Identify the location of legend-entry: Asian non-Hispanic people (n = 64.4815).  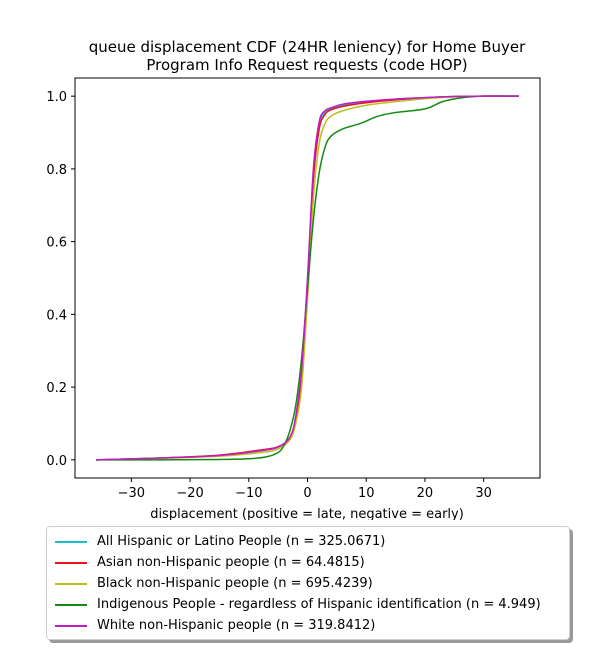
(308, 562).